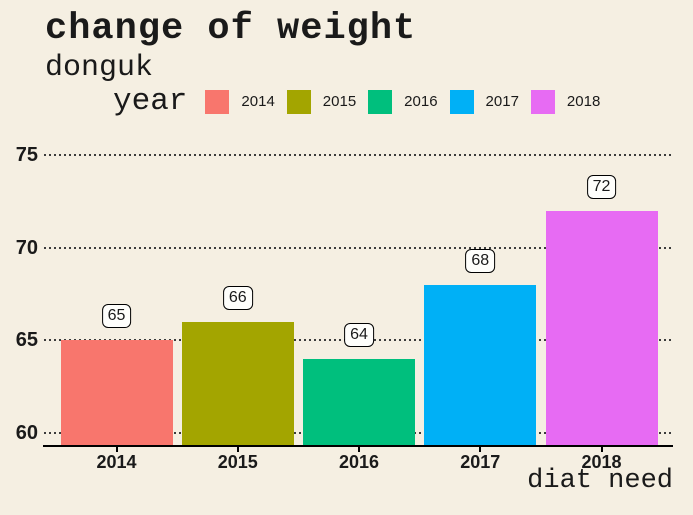 The width and height of the screenshot is (693, 515). Describe the element at coordinates (99, 68) in the screenshot. I see `chart-subtitle: donguk` at that location.